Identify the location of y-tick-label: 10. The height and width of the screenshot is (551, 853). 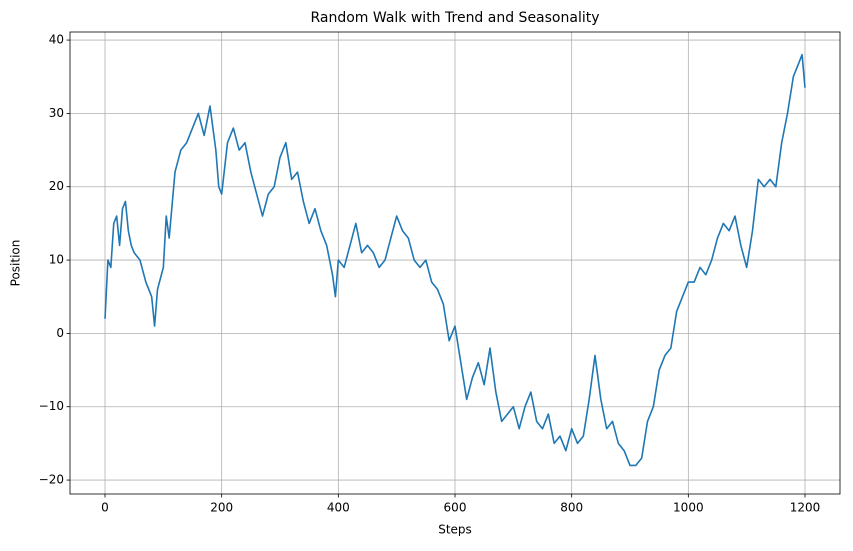
(56, 260).